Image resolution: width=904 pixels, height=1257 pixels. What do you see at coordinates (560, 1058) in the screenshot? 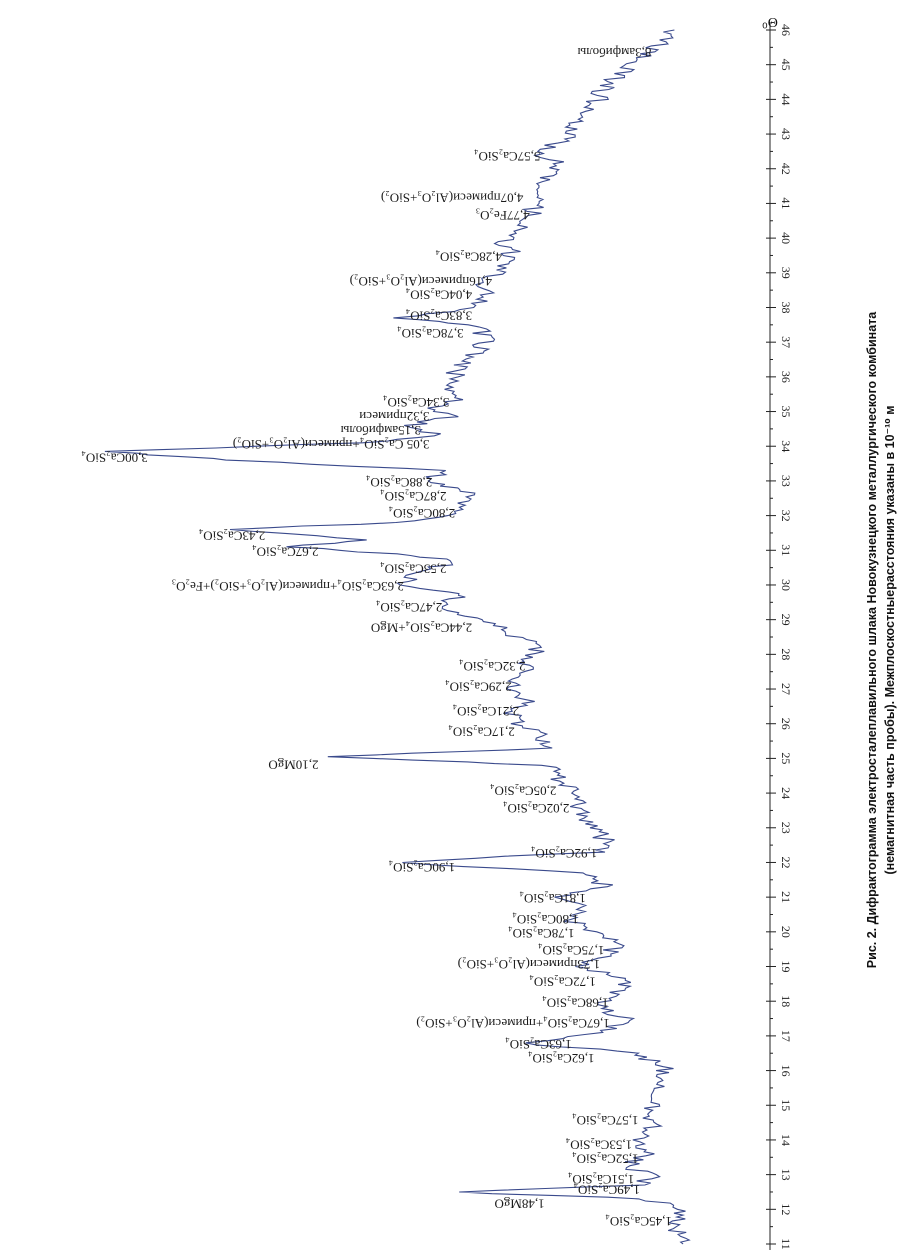
I see `peak-label: 1,62Ca₂SiO₄` at bounding box center [560, 1058].